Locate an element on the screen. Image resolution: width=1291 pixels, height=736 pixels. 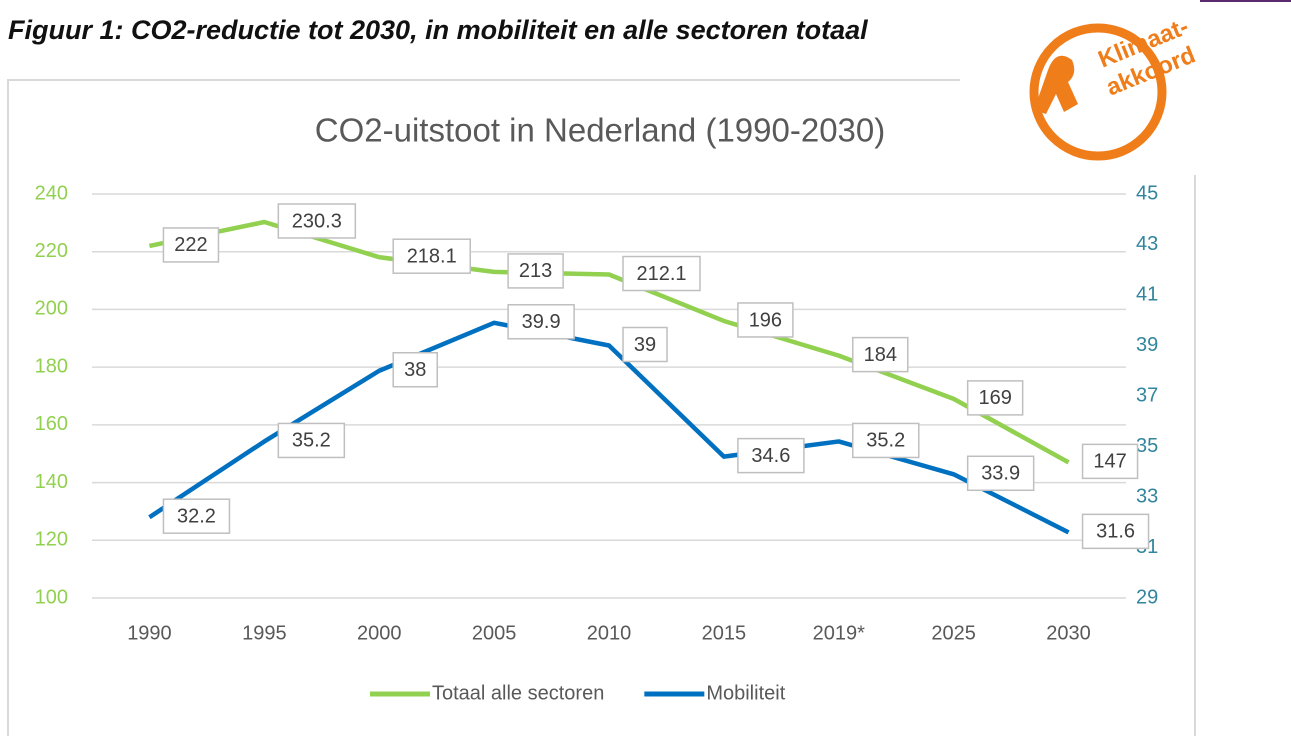
x-tick-label: 2010 is located at coordinates (609, 633).